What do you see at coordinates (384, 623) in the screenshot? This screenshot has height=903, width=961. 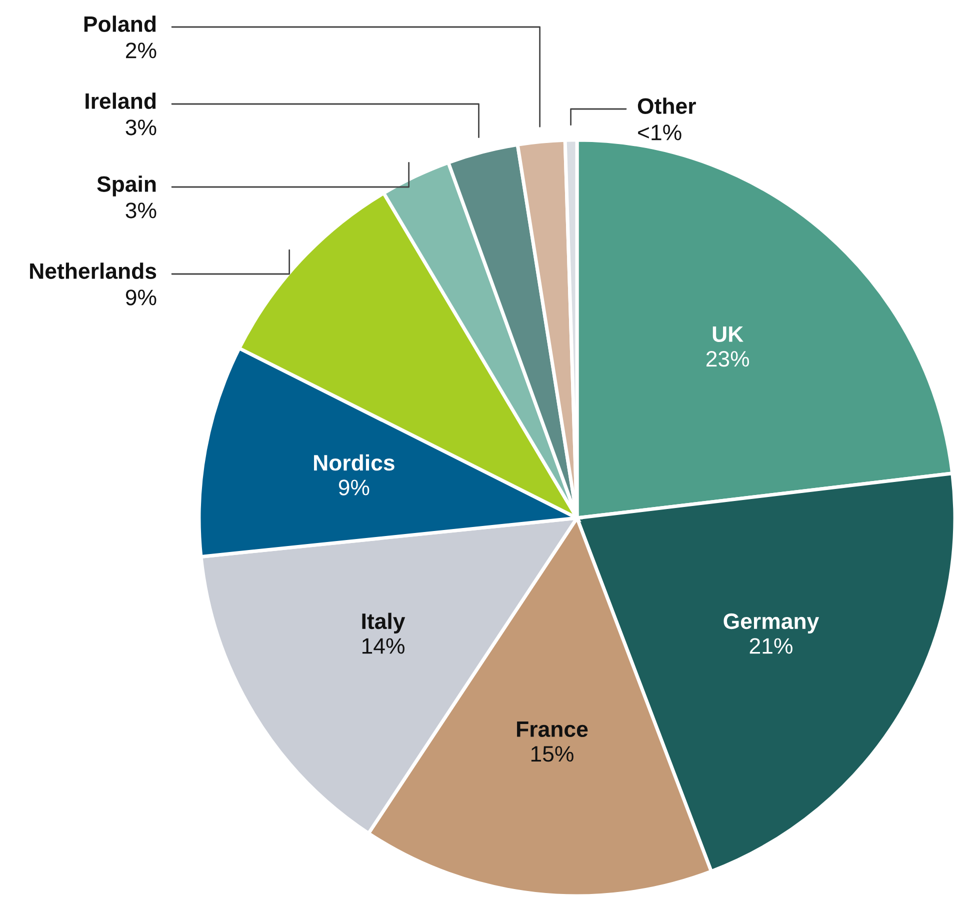 I see `slice-label: Italy` at bounding box center [384, 623].